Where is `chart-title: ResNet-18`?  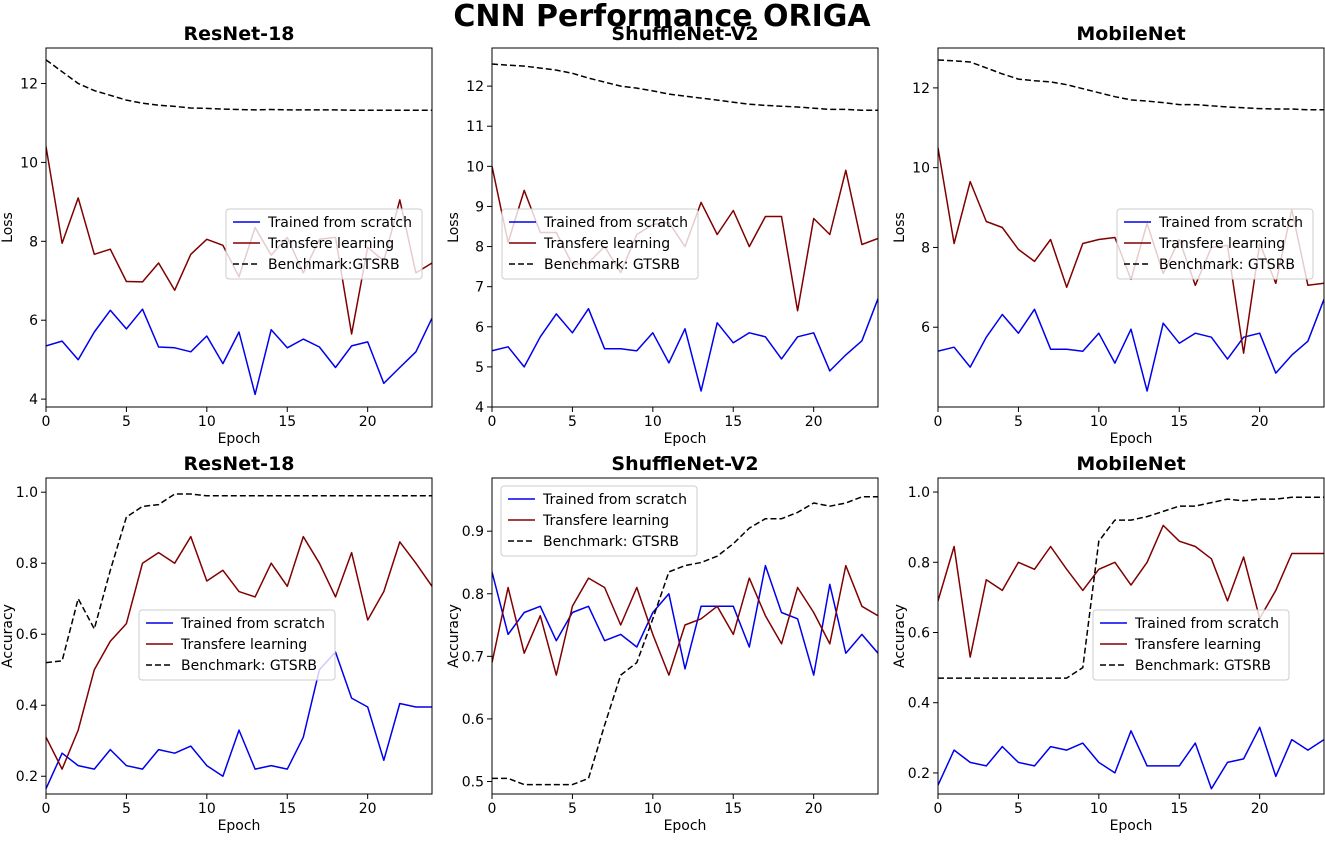 chart-title: ResNet-18 is located at coordinates (238, 34).